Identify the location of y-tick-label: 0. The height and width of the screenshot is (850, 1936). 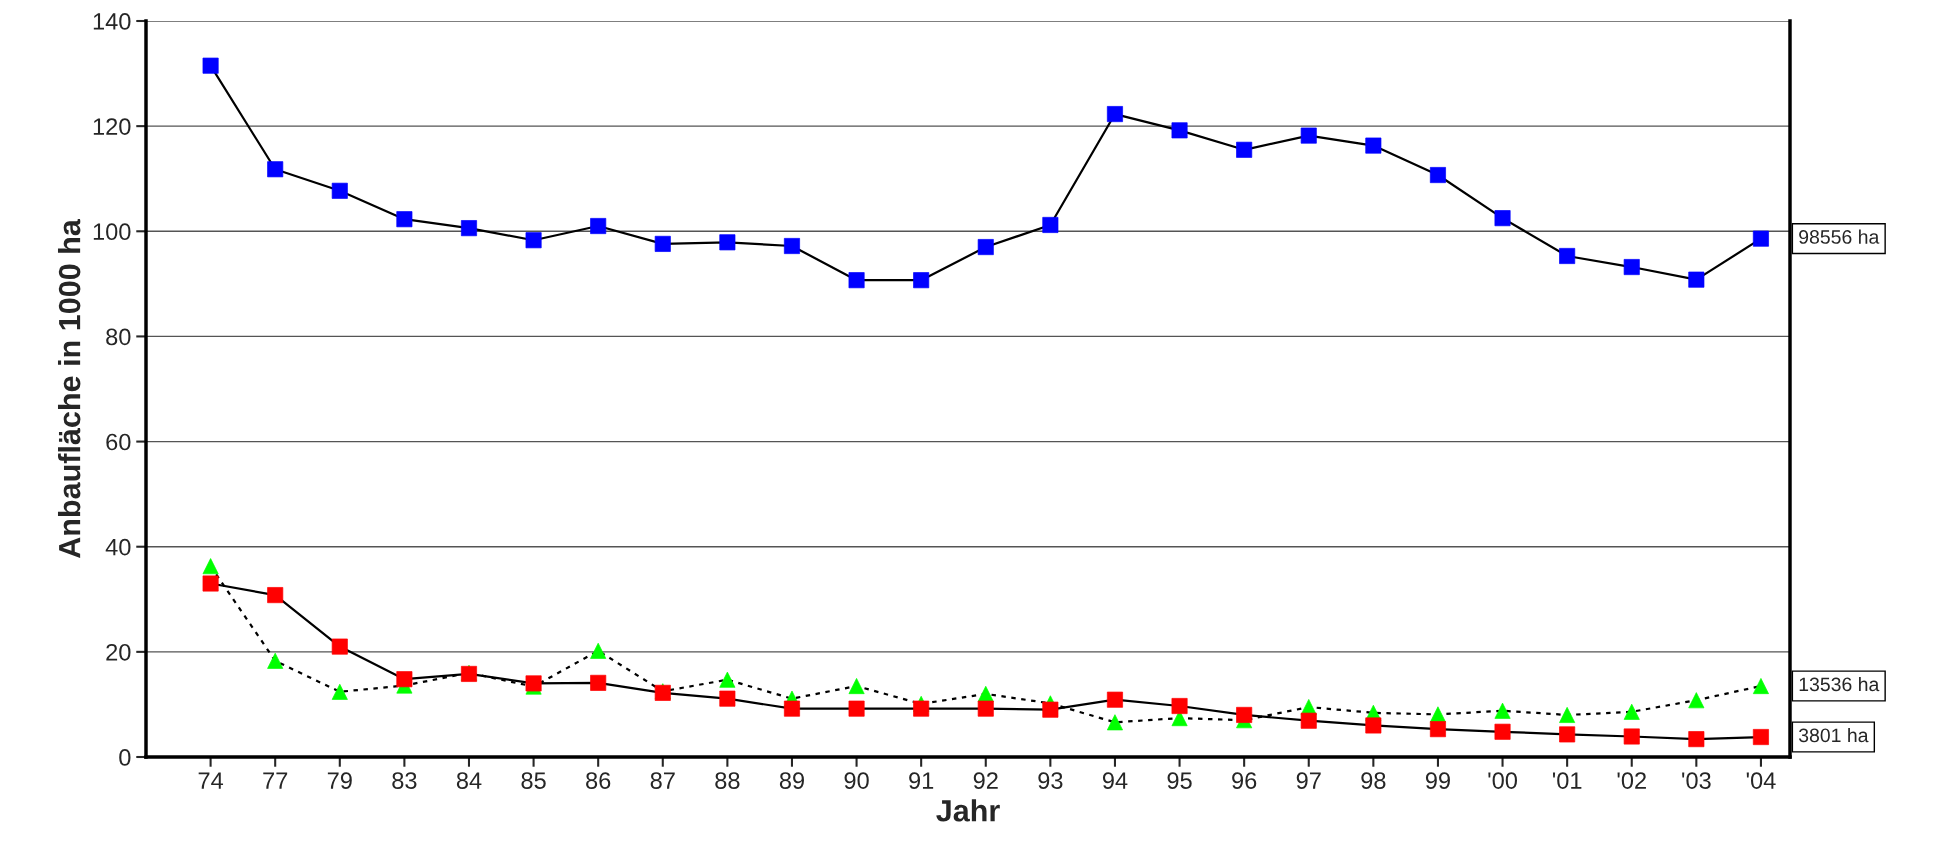
(125, 757).